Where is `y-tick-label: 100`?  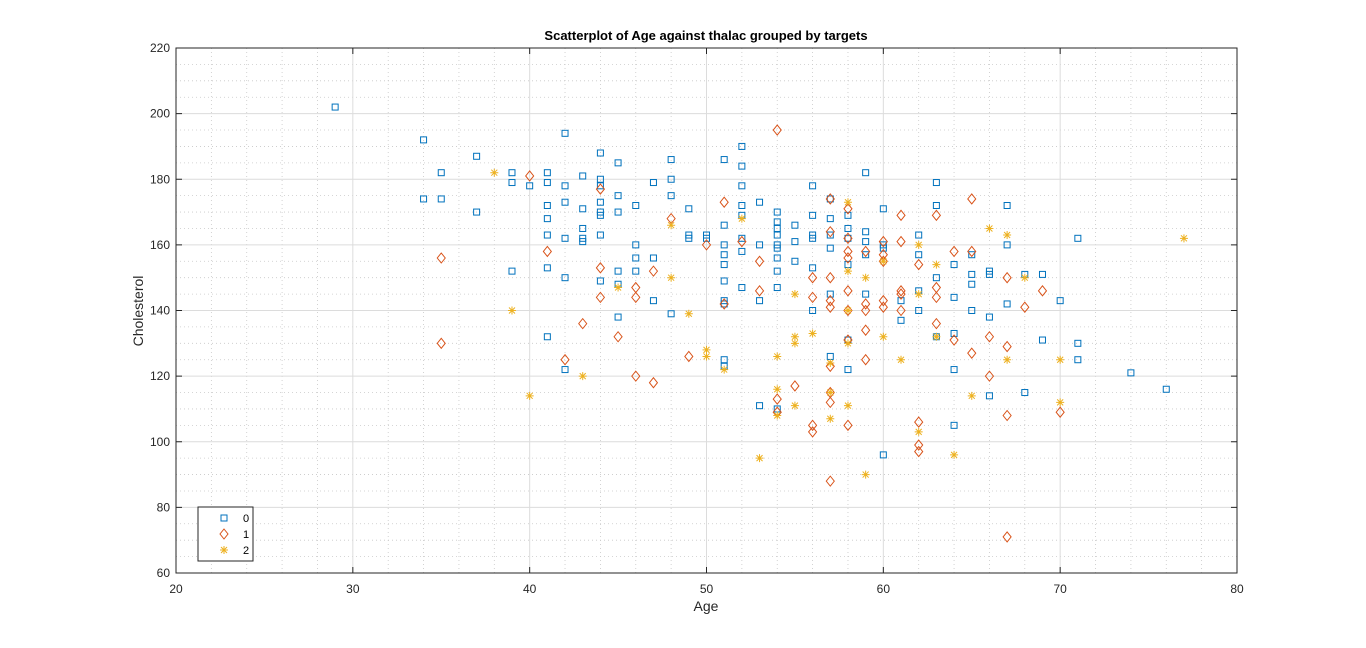
y-tick-label: 100 is located at coordinates (160, 442).